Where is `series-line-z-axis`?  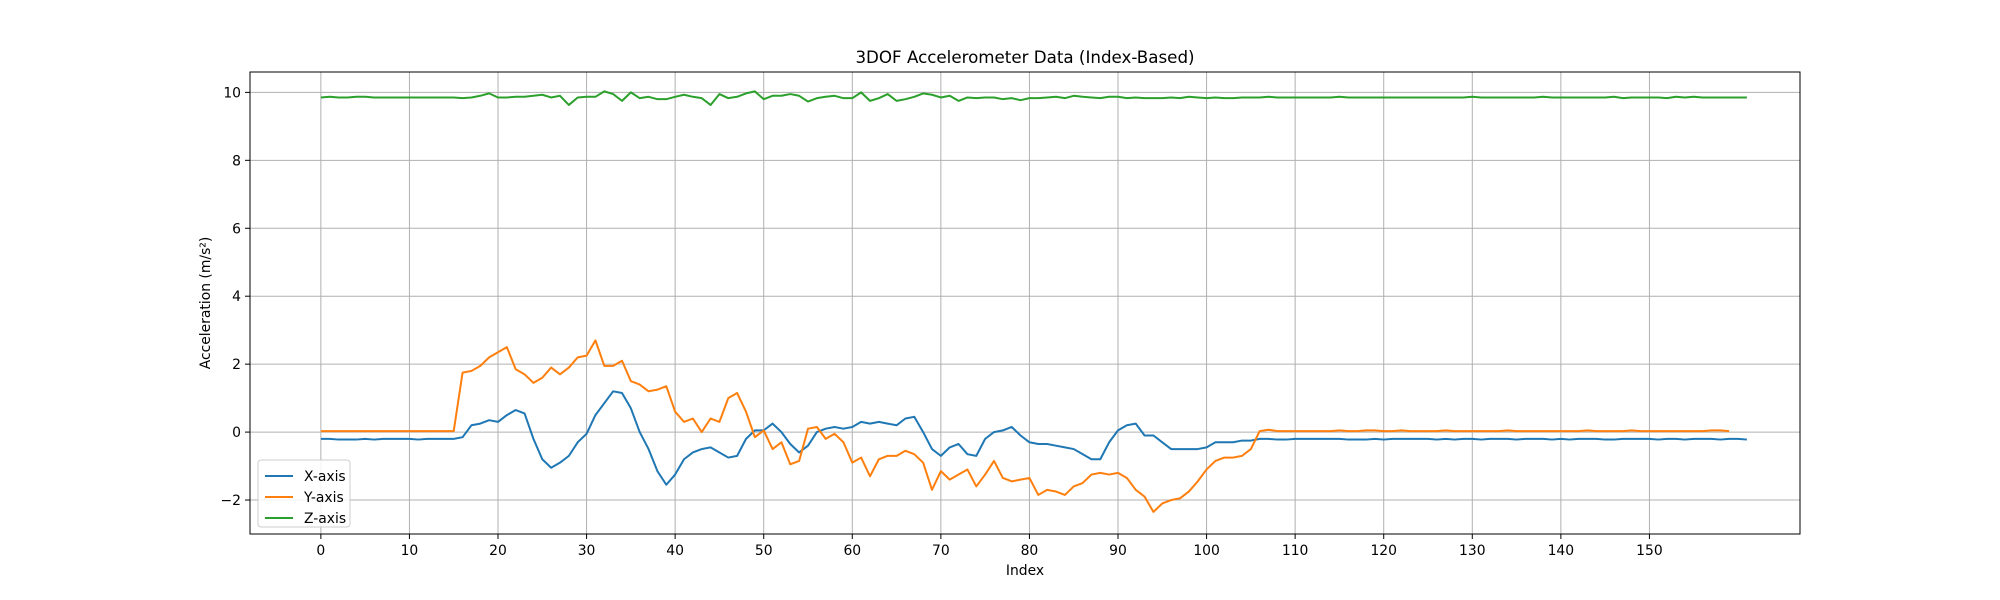
series-line-z-axis is located at coordinates (1033, 98).